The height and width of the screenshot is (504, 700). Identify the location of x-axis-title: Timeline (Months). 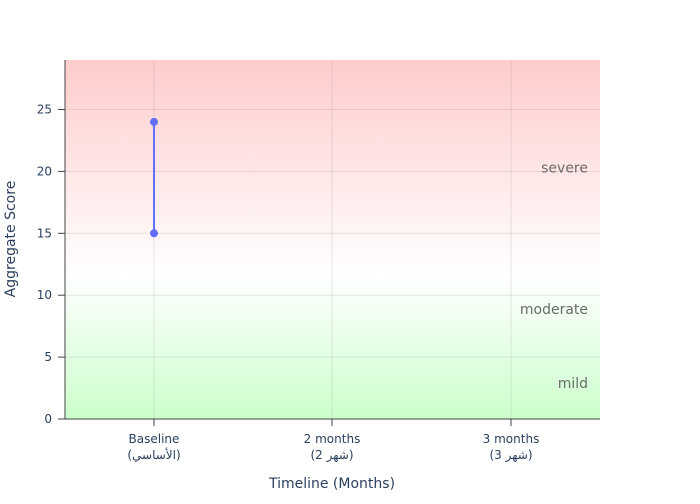
(331, 484).